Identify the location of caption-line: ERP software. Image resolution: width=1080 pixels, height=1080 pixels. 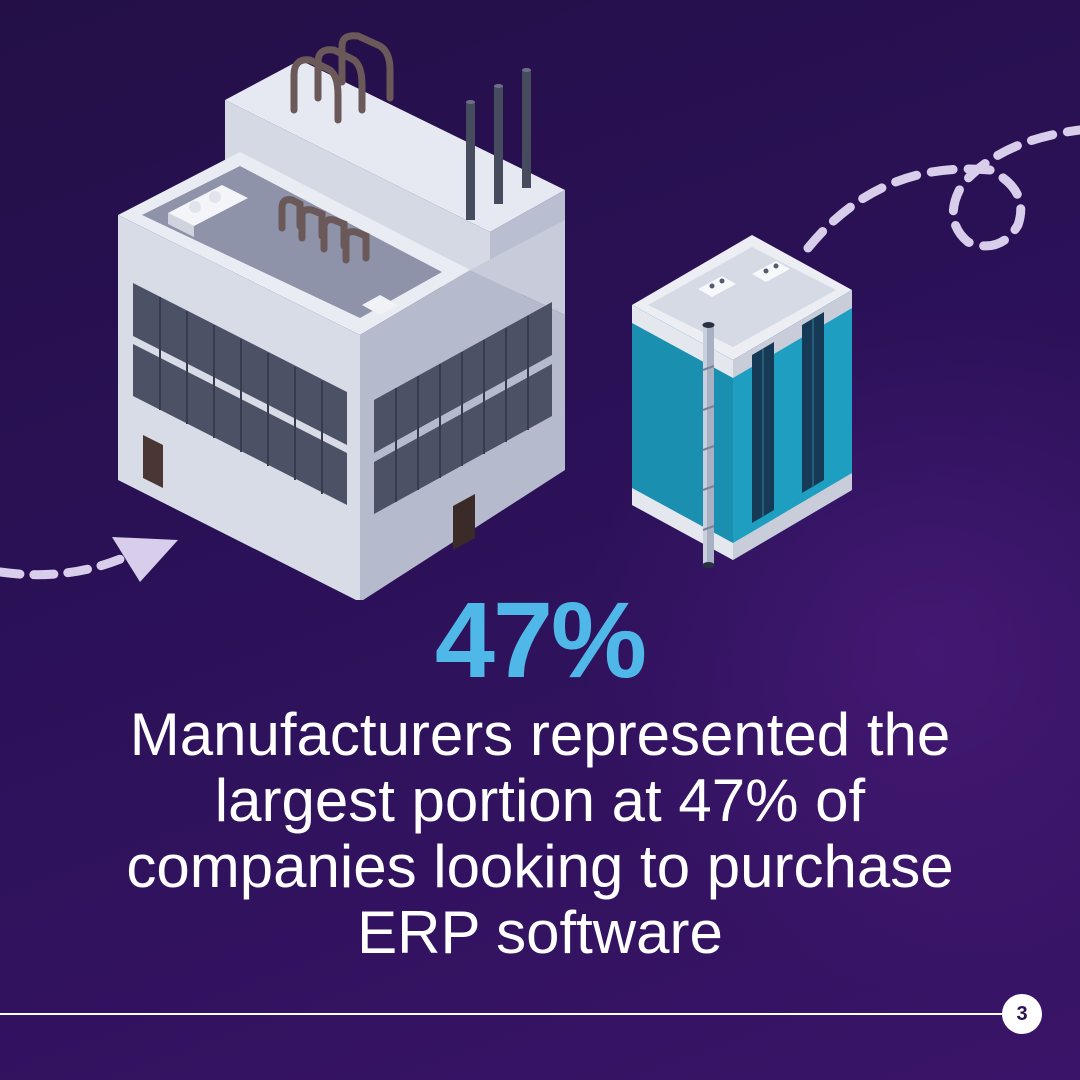
(540, 932).